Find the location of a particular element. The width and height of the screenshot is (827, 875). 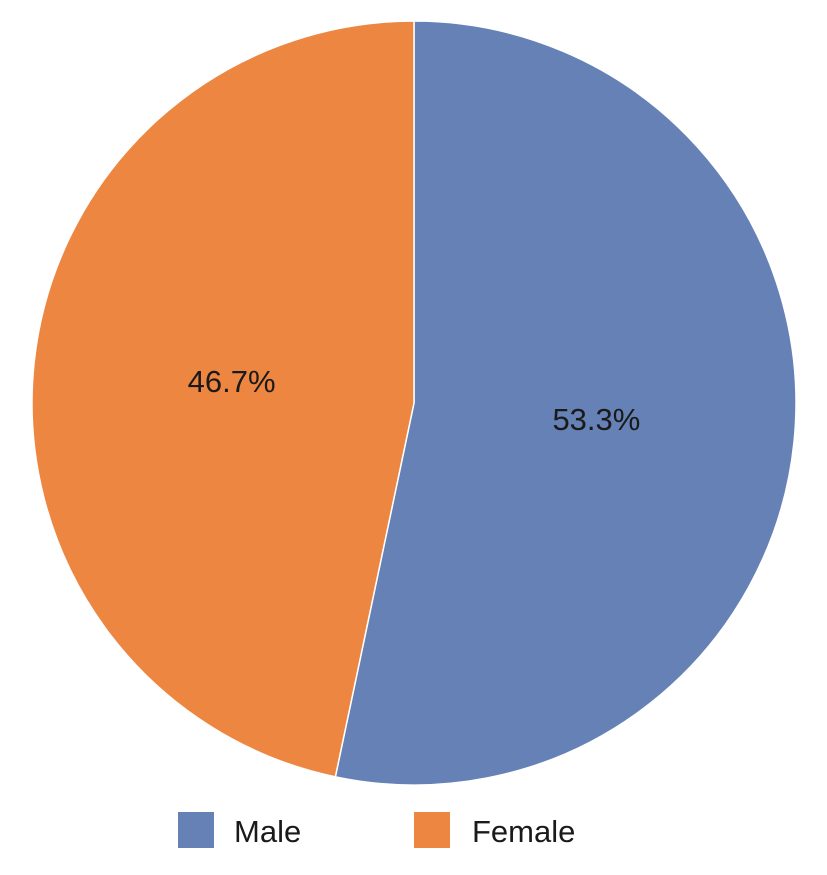

legend-swatch-female is located at coordinates (432, 830).